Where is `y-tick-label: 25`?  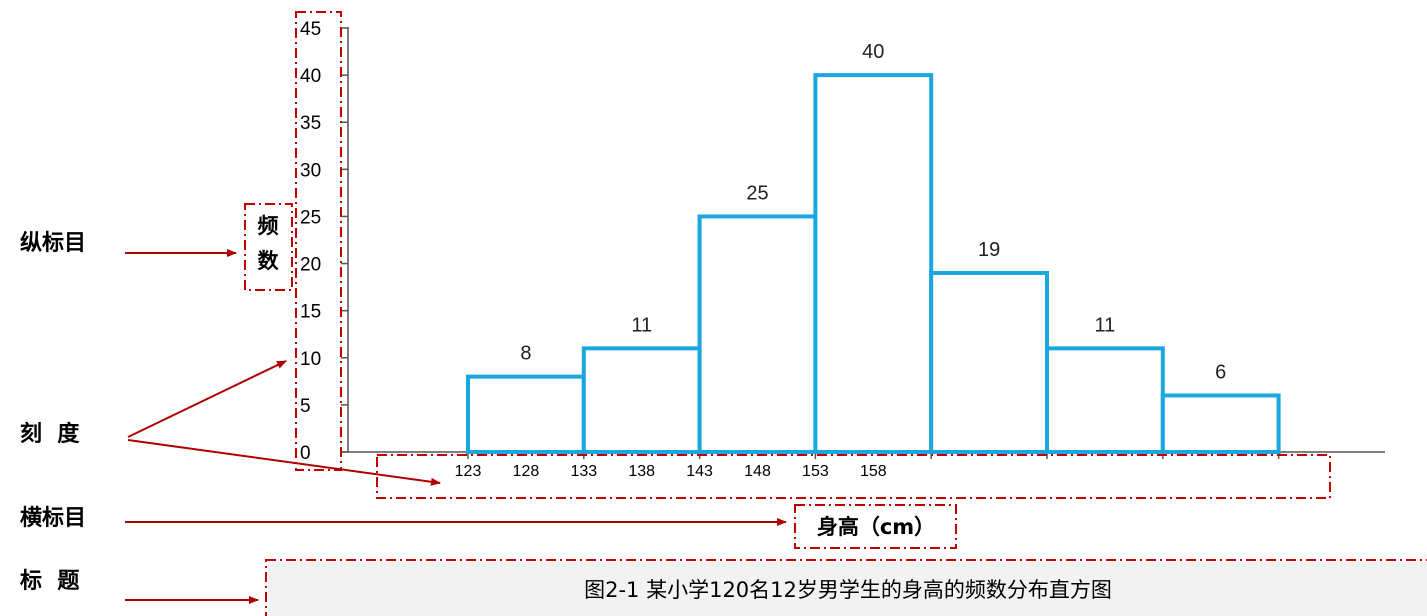 y-tick-label: 25 is located at coordinates (310, 217).